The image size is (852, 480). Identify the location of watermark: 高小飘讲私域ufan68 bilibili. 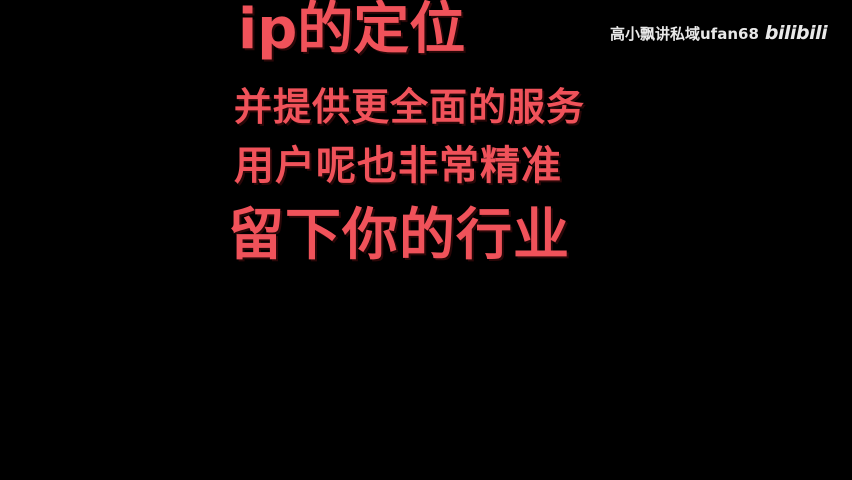
(719, 33).